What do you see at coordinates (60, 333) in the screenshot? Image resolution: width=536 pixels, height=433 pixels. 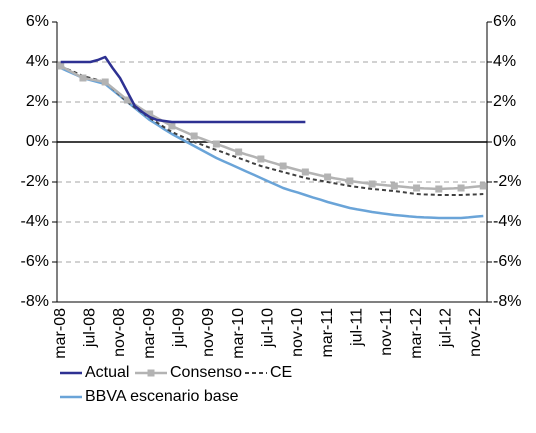 I see `x-tick-label: mar-08` at bounding box center [60, 333].